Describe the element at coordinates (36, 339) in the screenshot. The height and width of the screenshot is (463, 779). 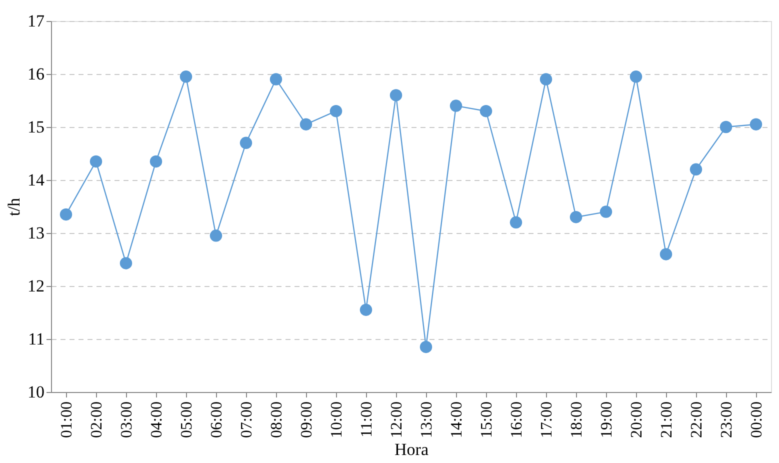
I see `y-tick-label: 11` at that location.